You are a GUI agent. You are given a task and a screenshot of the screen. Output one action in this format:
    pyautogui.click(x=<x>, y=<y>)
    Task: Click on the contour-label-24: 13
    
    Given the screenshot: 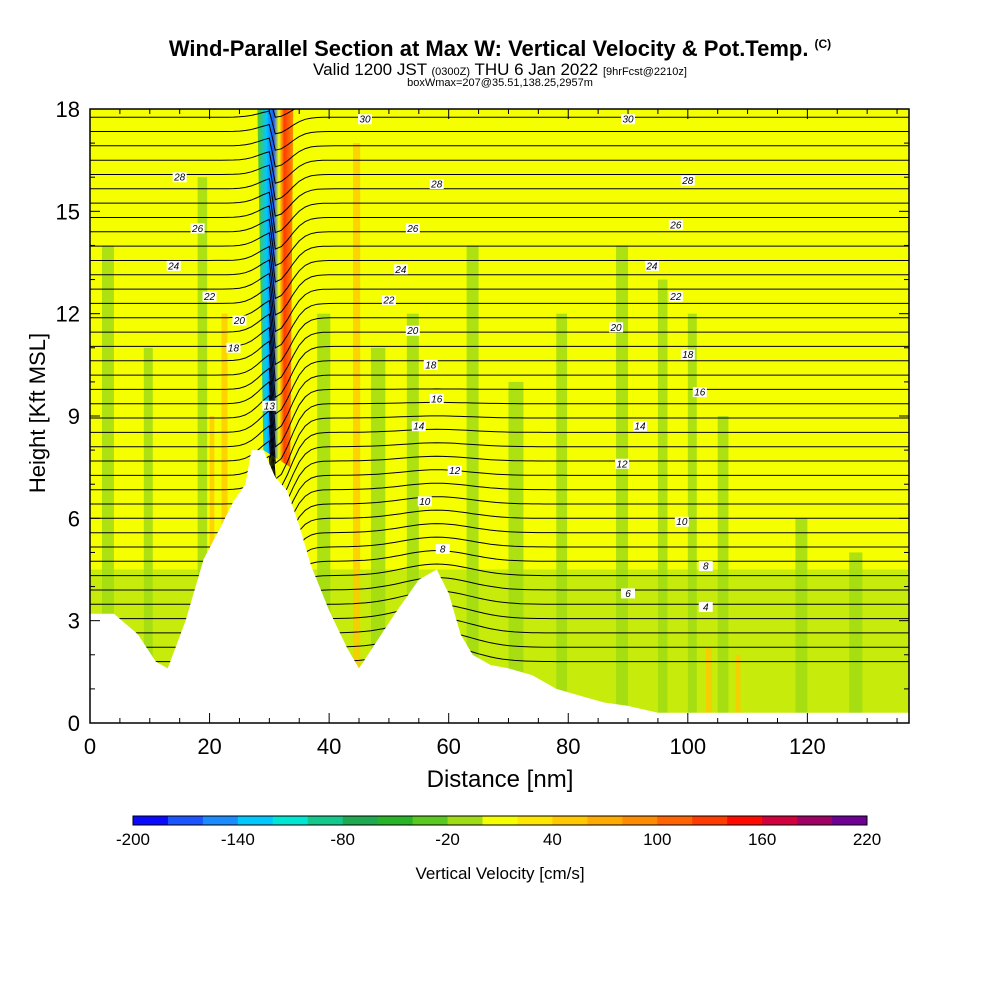 What is the action you would take?
    pyautogui.click(x=269, y=406)
    